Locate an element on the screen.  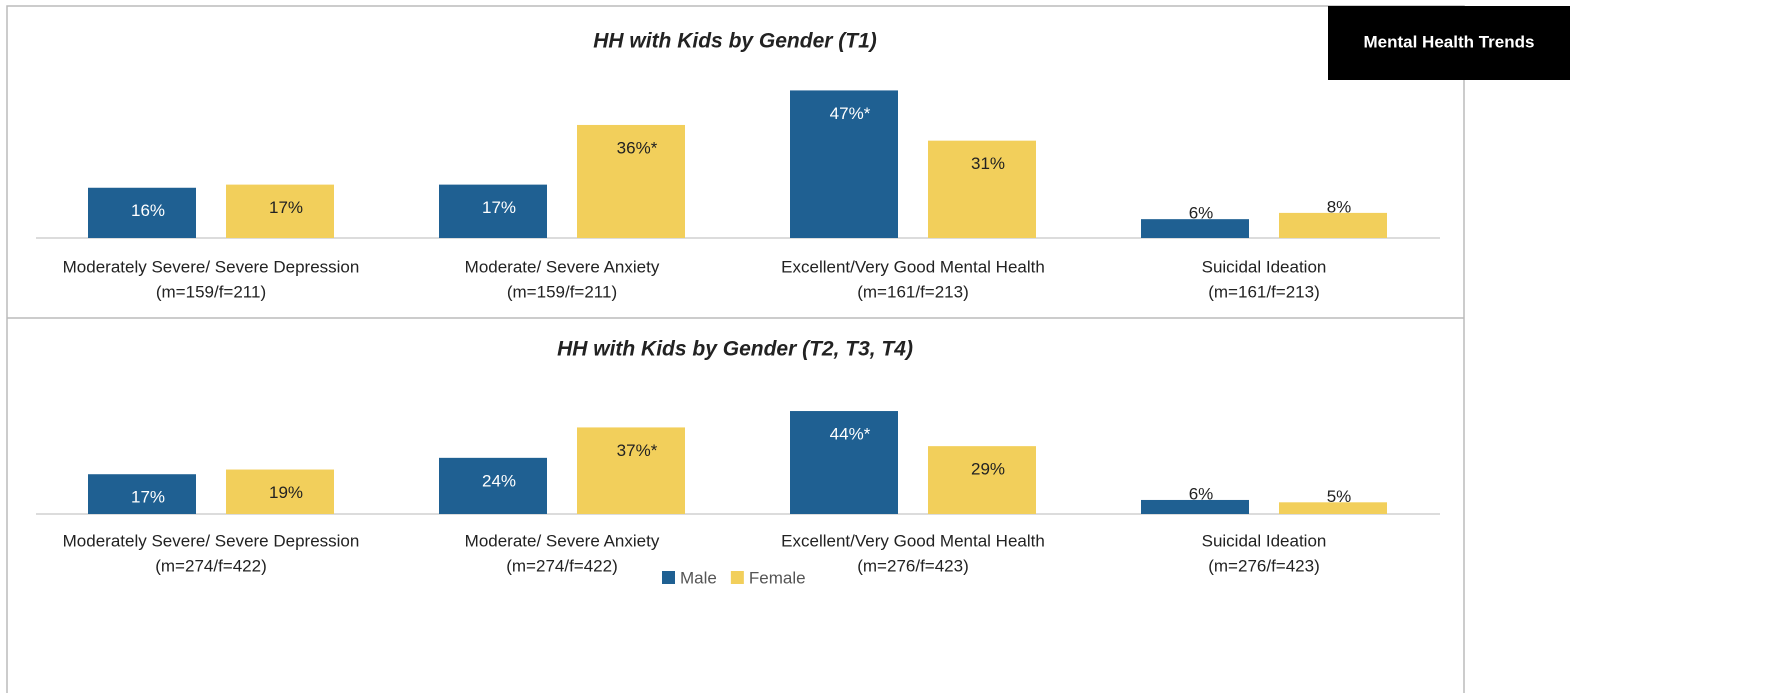
data-label: 24% is located at coordinates (499, 480).